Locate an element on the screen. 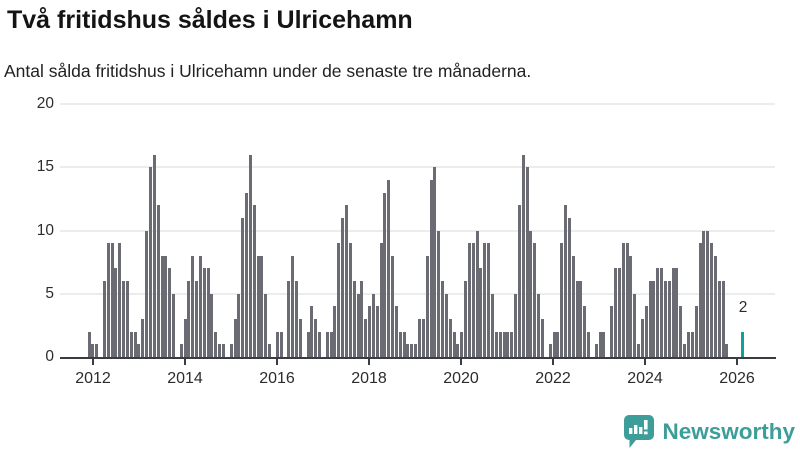 The width and height of the screenshot is (800, 450). x-tick-label-2020: 2020 is located at coordinates (461, 378).